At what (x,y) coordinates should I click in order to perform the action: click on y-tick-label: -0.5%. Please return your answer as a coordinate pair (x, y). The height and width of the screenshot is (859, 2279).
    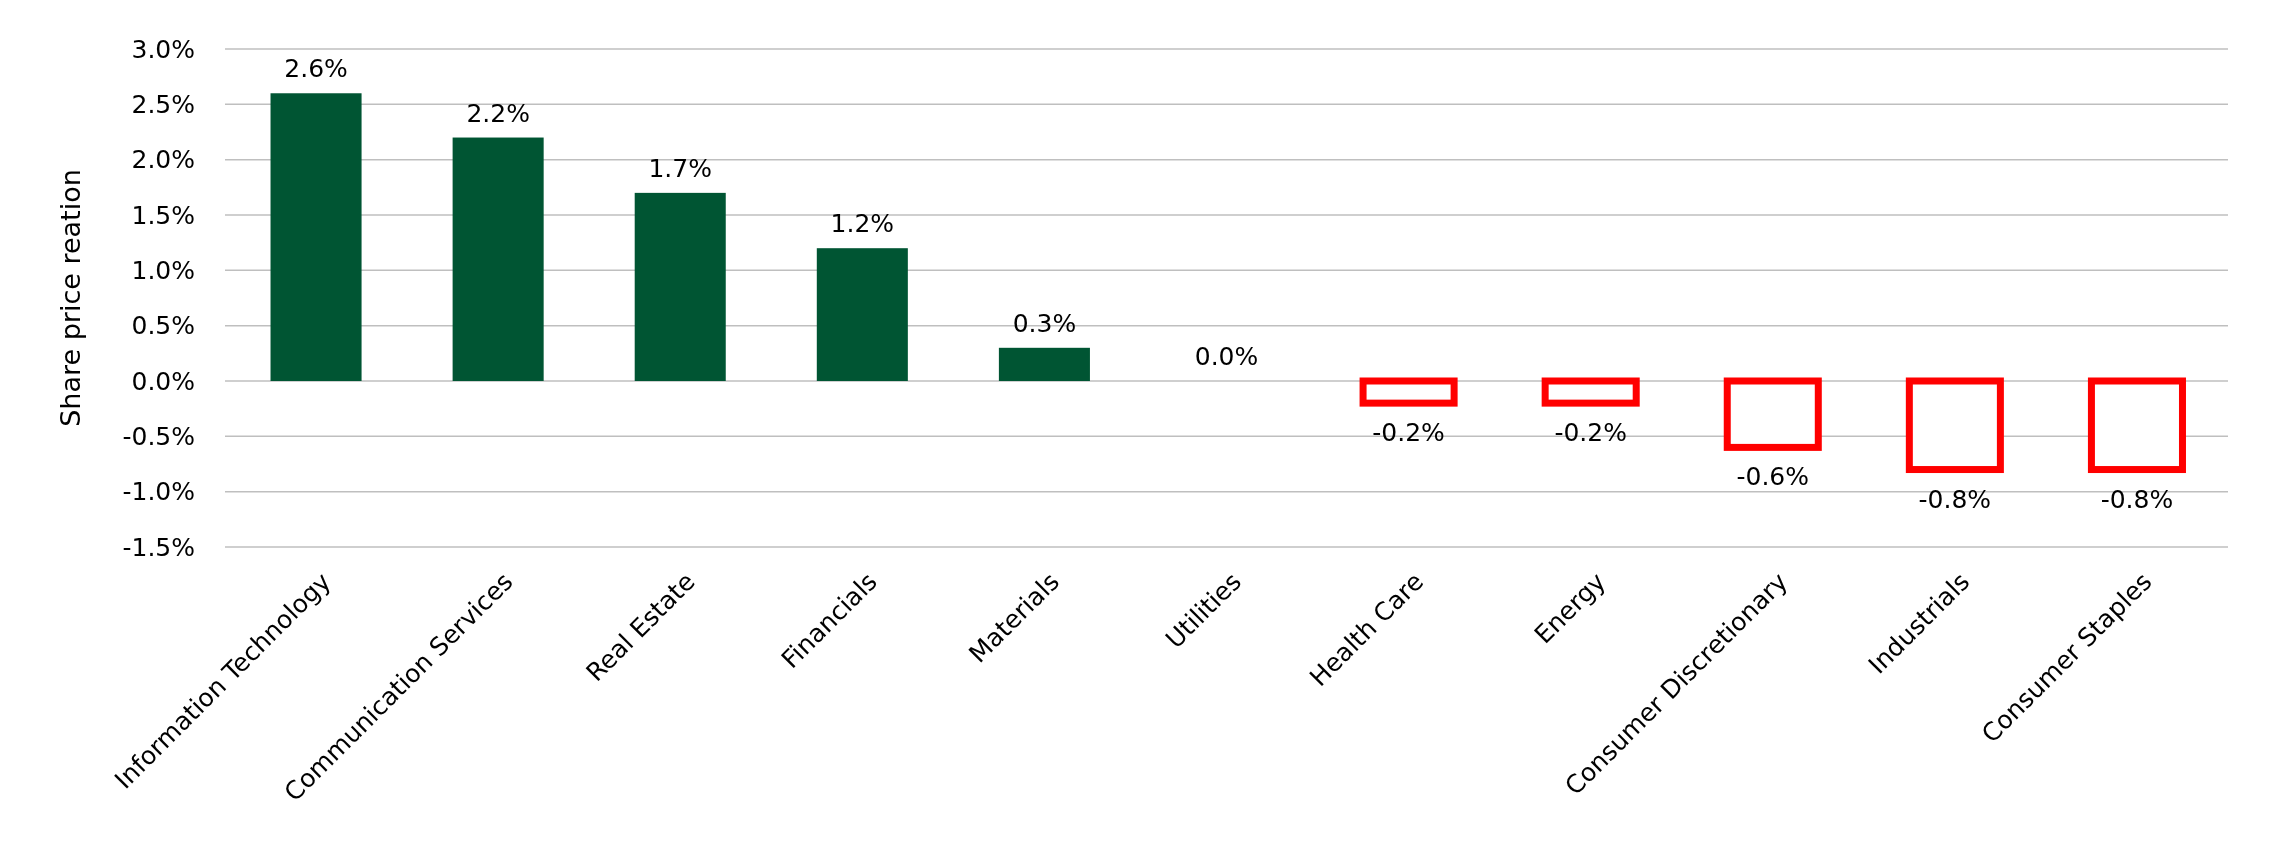
    Looking at the image, I should click on (158, 437).